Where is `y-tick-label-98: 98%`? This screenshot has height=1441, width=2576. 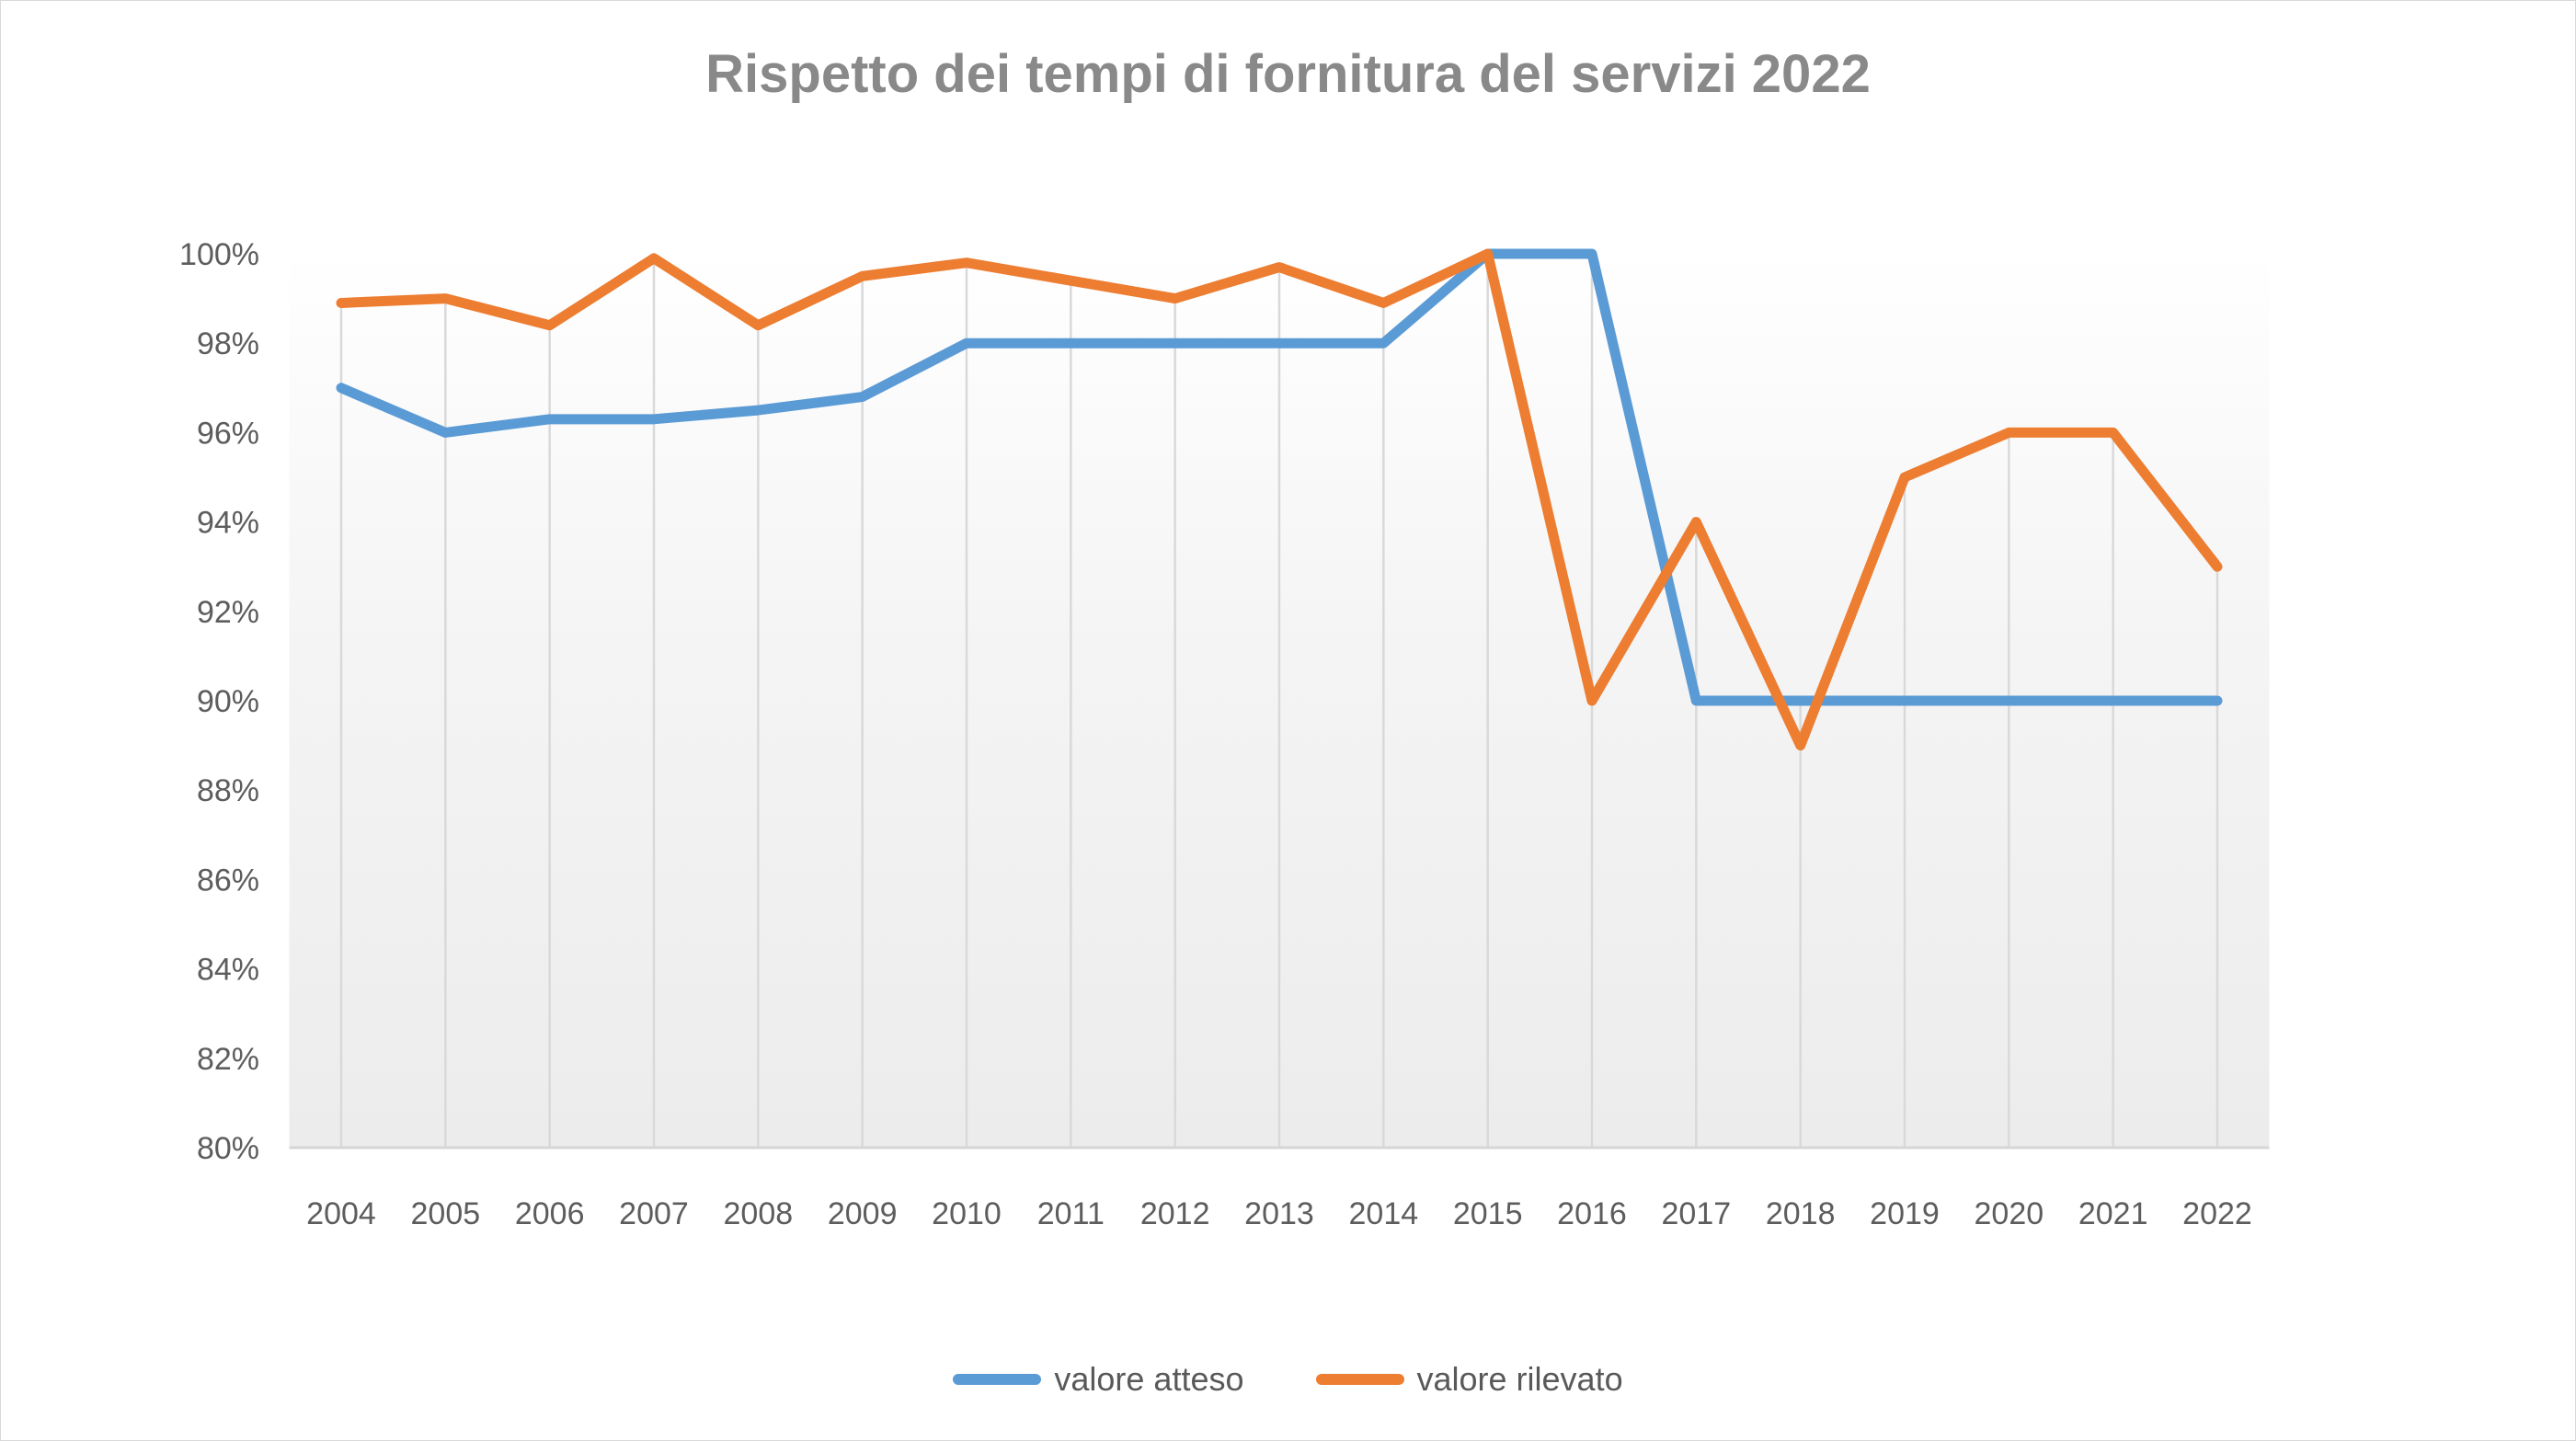 y-tick-label-98: 98% is located at coordinates (228, 343).